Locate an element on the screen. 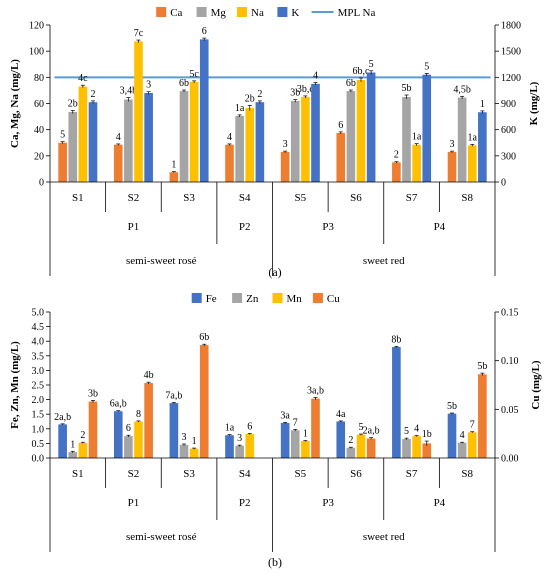 The image size is (550, 575). x-category-label: S1 is located at coordinates (78, 474).